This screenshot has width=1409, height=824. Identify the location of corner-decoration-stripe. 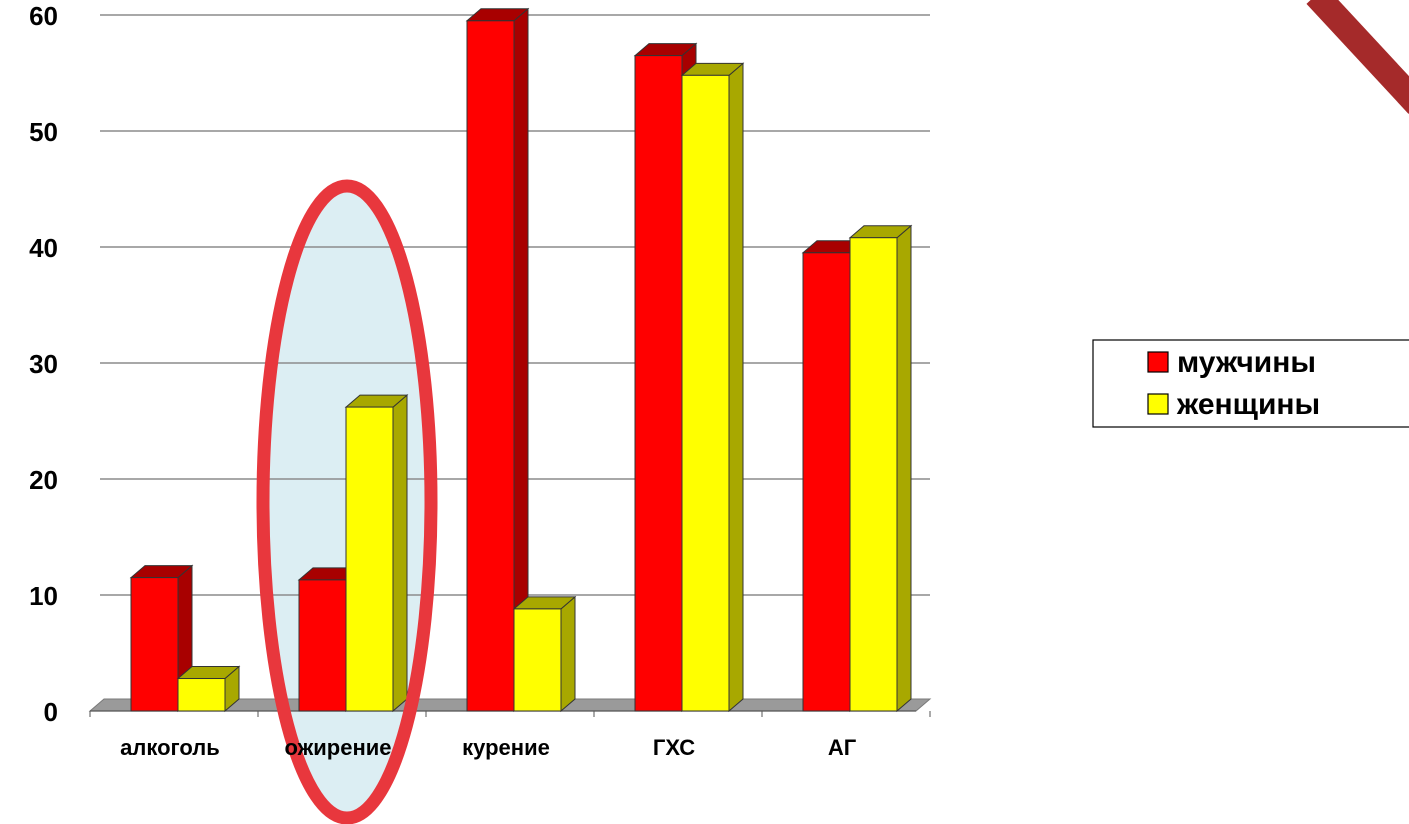
(1357, 57).